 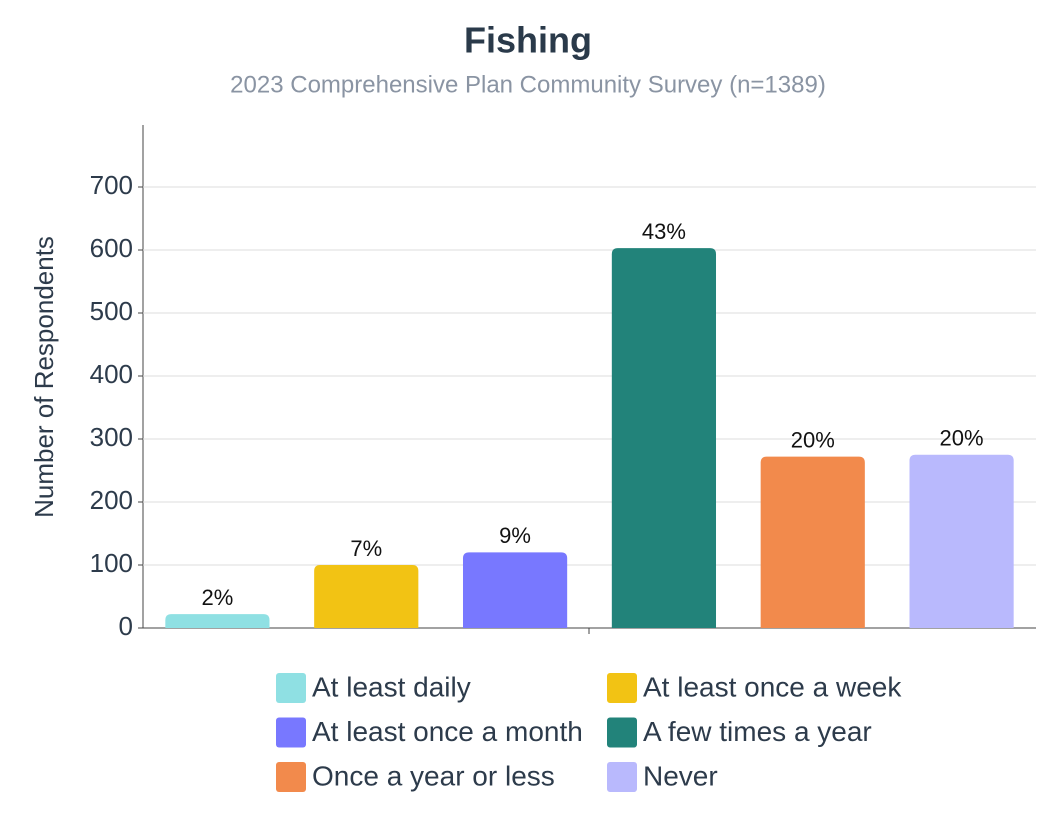 What do you see at coordinates (111, 437) in the screenshot?
I see `y-tick-label: 300` at bounding box center [111, 437].